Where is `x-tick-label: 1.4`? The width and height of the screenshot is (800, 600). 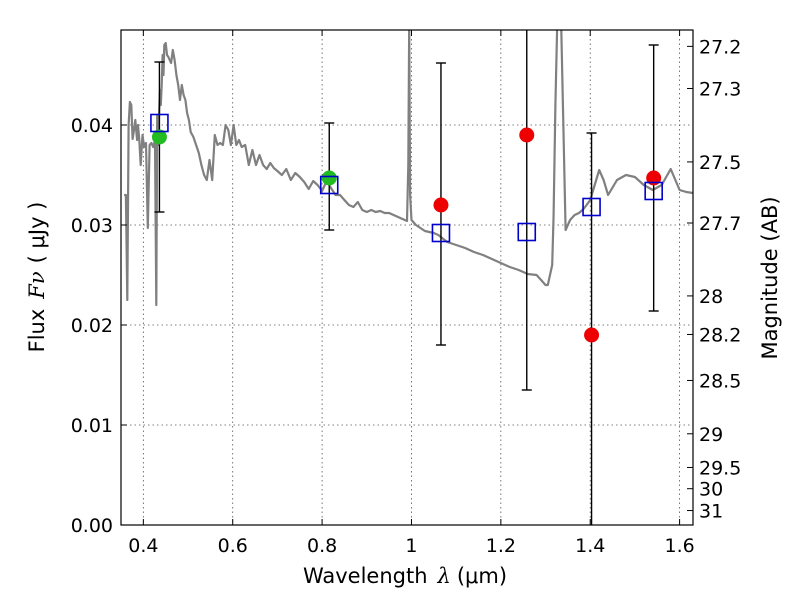 x-tick-label: 1.4 is located at coordinates (590, 546).